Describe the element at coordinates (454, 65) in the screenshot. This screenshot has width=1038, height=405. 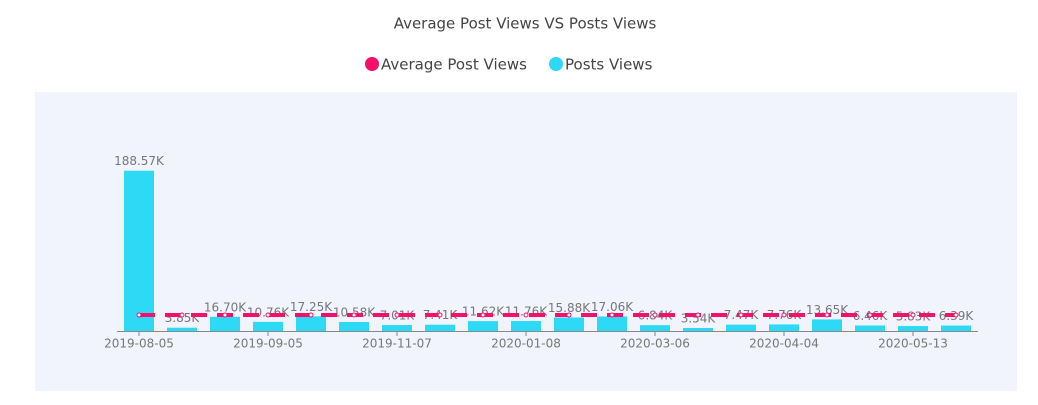
I see `legend-label: Average Post Views` at that location.